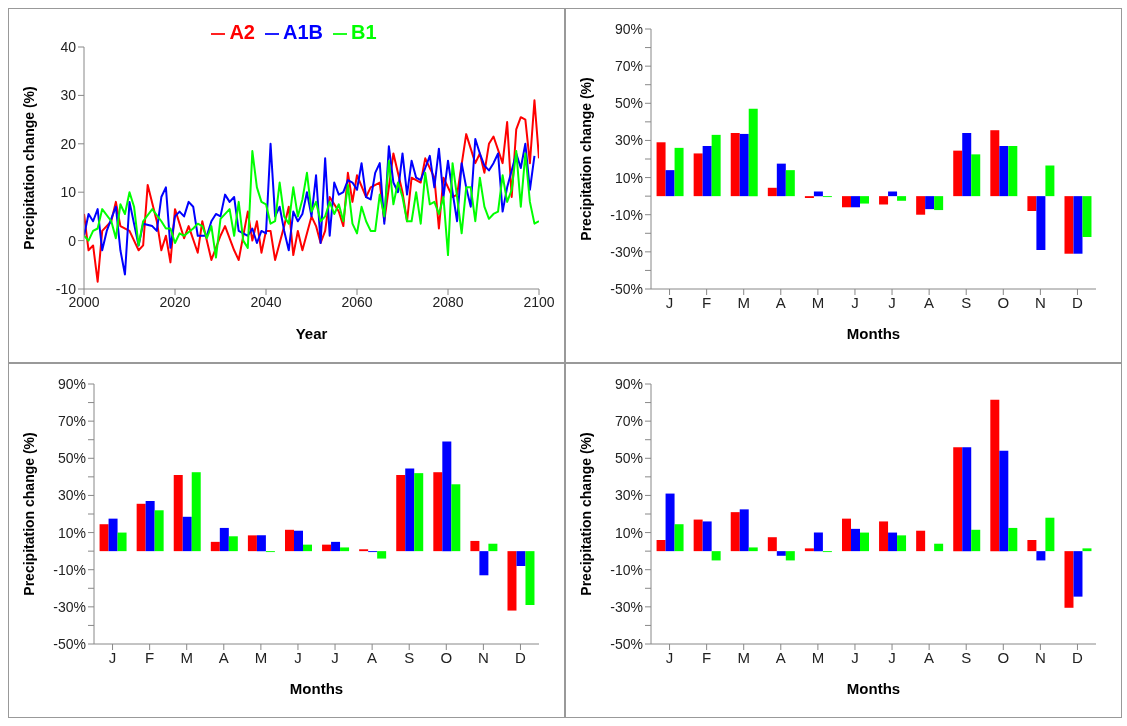 This screenshot has width=1127, height=726. What do you see at coordinates (628, 383) in the screenshot?
I see `y-tick-label: 90%` at bounding box center [628, 383].